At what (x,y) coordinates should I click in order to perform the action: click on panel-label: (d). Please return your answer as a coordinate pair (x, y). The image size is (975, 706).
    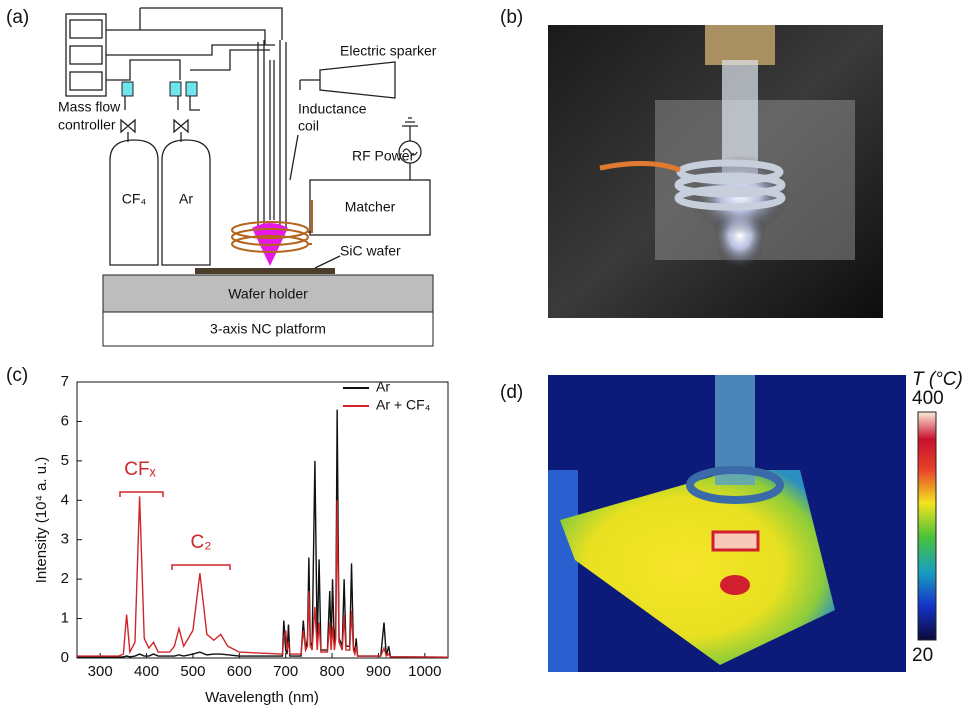
    Looking at the image, I should click on (511, 392).